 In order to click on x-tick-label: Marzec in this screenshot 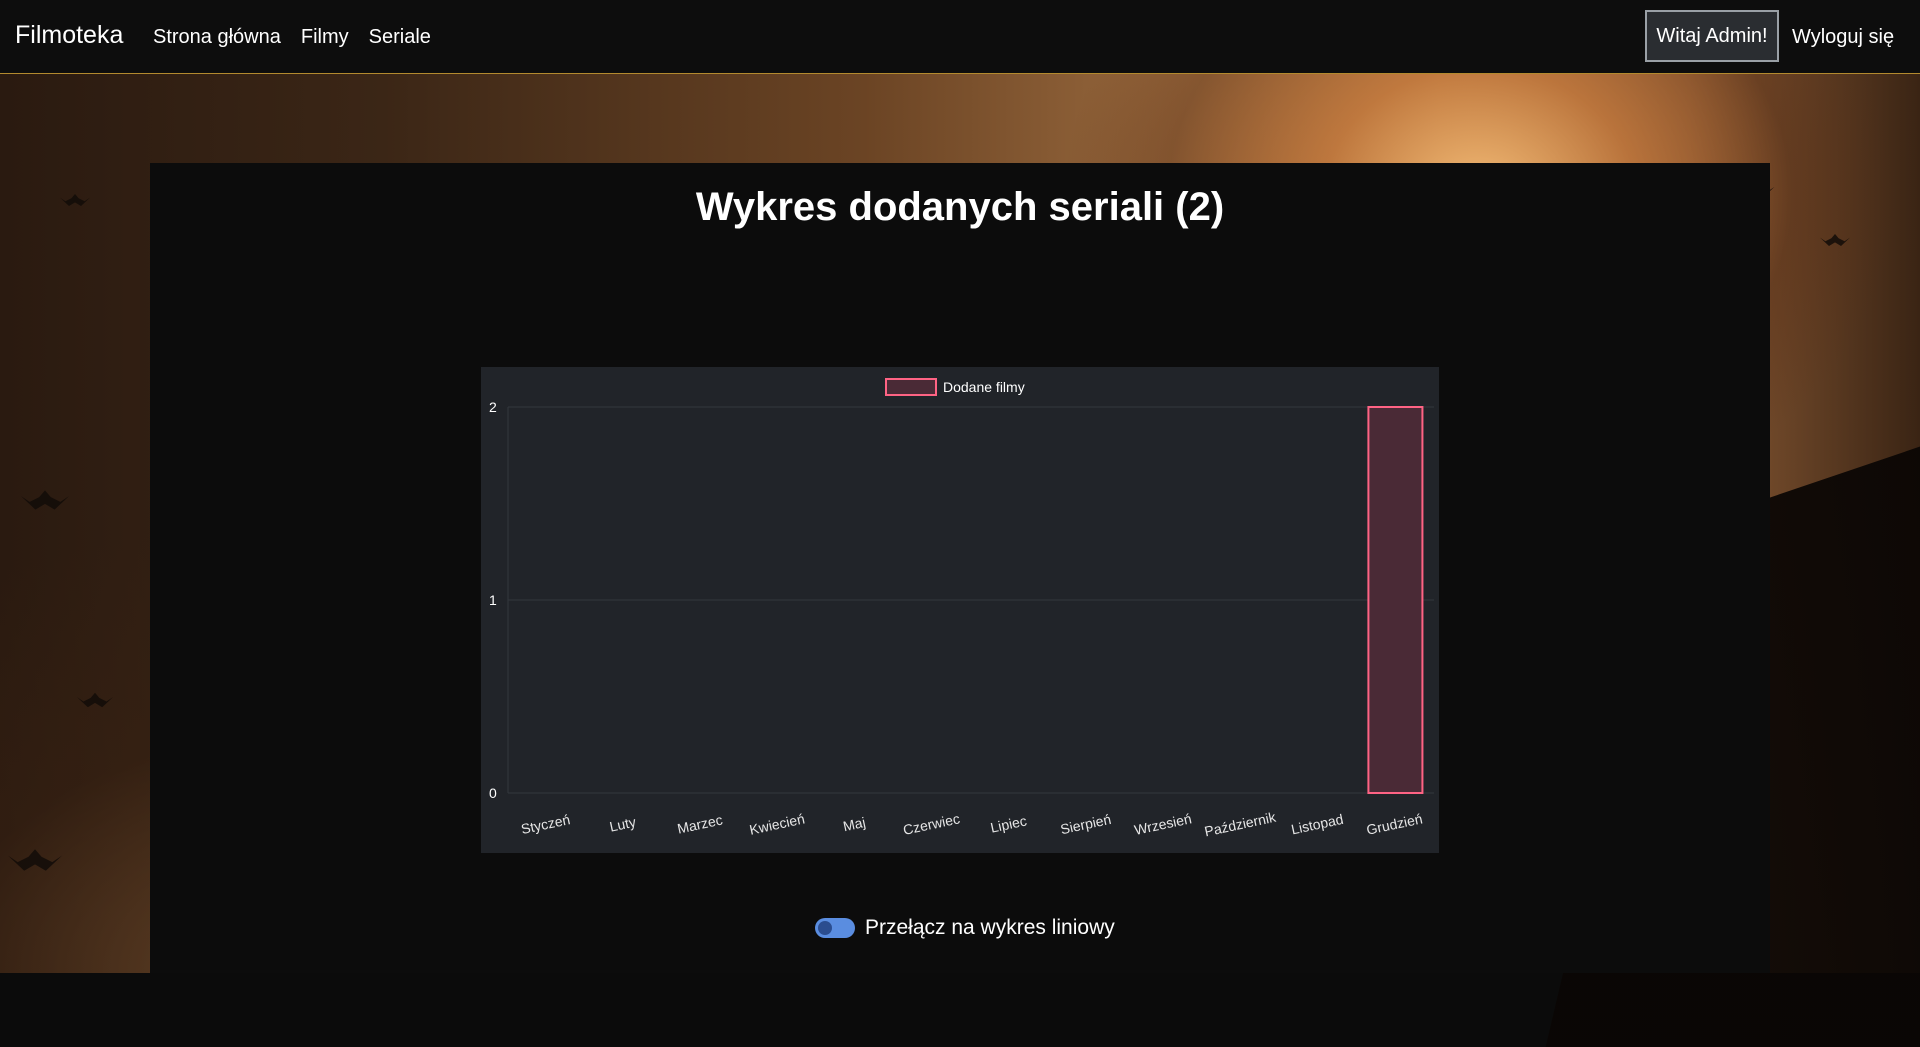, I will do `click(700, 824)`.